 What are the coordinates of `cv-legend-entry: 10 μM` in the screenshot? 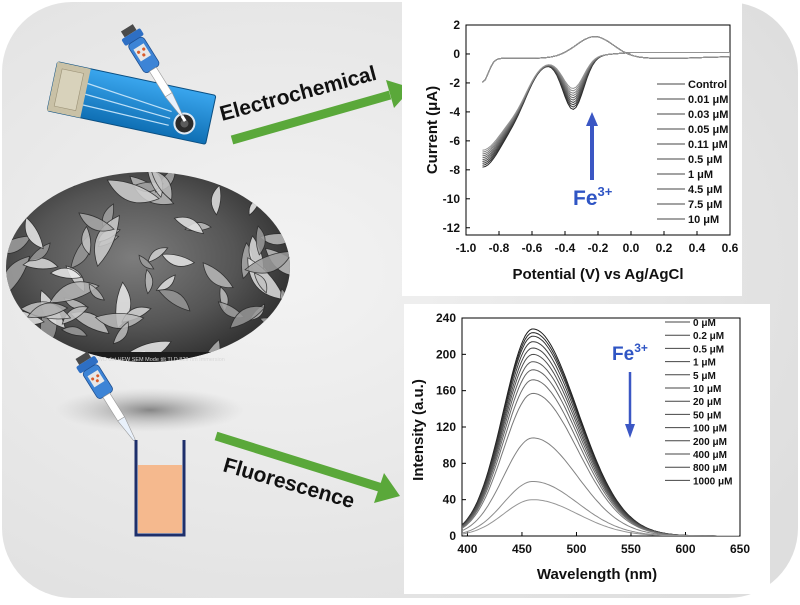 It's located at (703, 220).